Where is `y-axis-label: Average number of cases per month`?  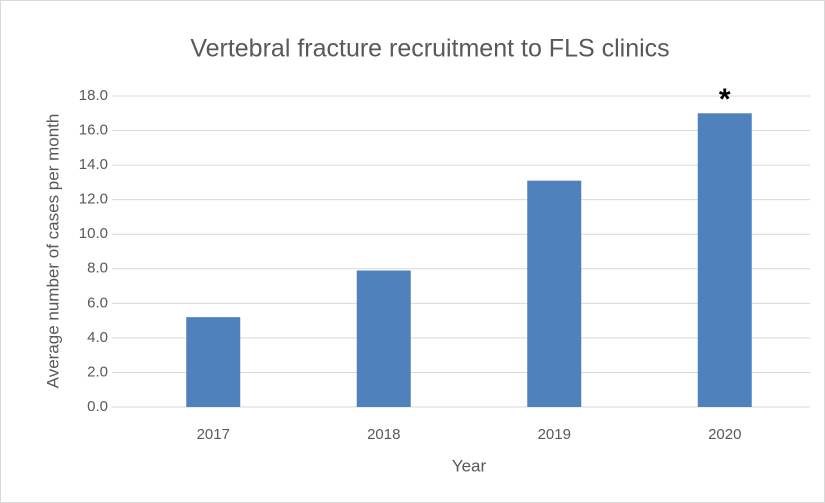
y-axis-label: Average number of cases per month is located at coordinates (52, 251).